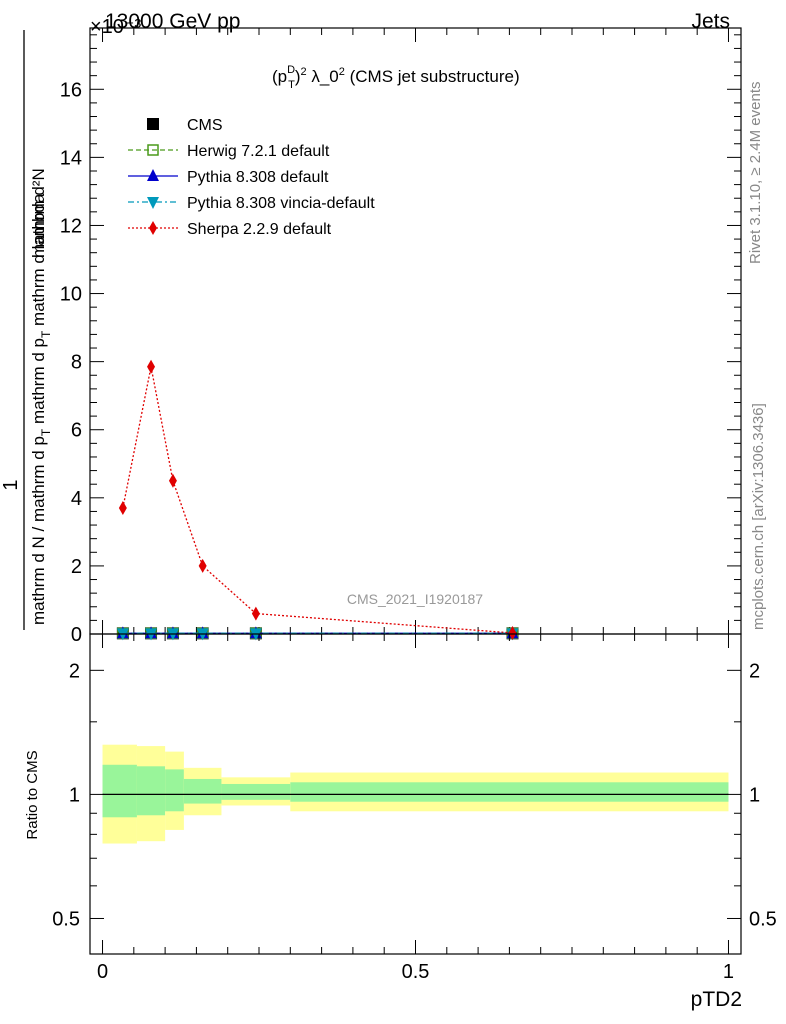 Image resolution: width=786 pixels, height=1024 pixels. Describe the element at coordinates (74, 795) in the screenshot. I see `ratio-y-tick-label-left: 1` at that location.